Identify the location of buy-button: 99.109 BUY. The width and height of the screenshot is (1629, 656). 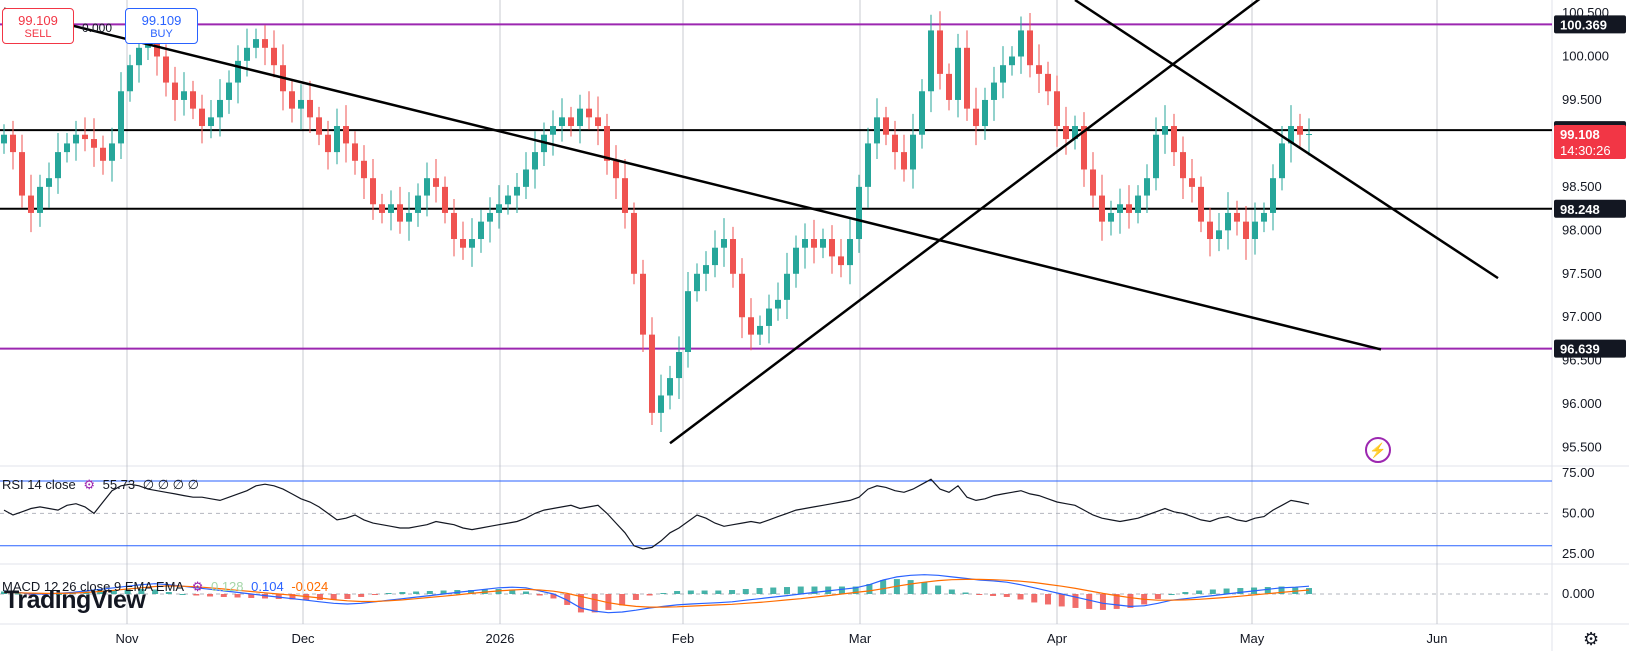
(161, 26).